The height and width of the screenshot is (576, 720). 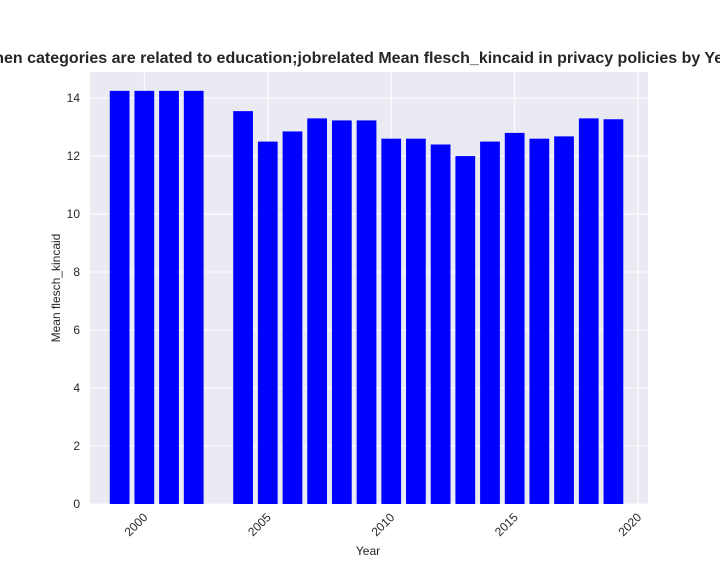 What do you see at coordinates (76, 504) in the screenshot?
I see `y-tick-label: 0` at bounding box center [76, 504].